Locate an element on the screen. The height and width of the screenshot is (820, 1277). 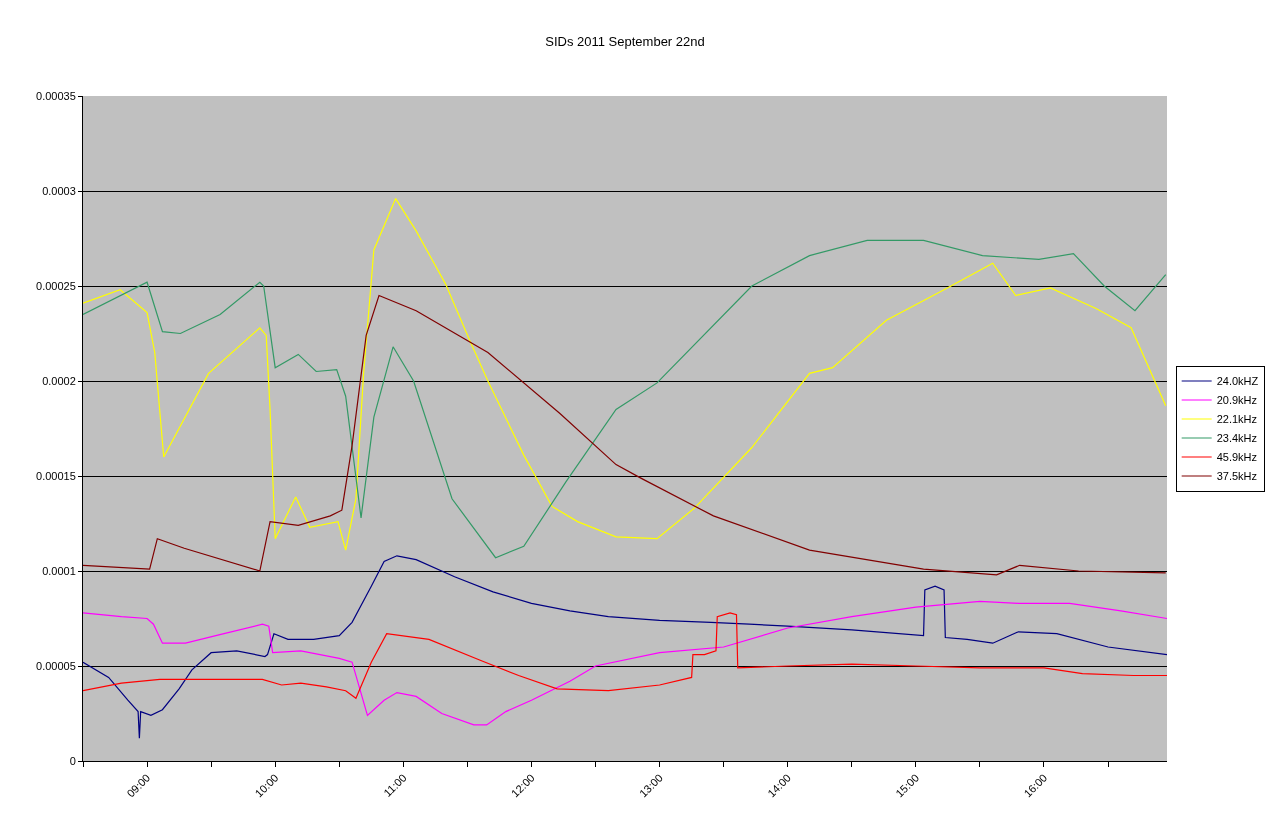
legend-label: 20.9kHz is located at coordinates (1237, 400).